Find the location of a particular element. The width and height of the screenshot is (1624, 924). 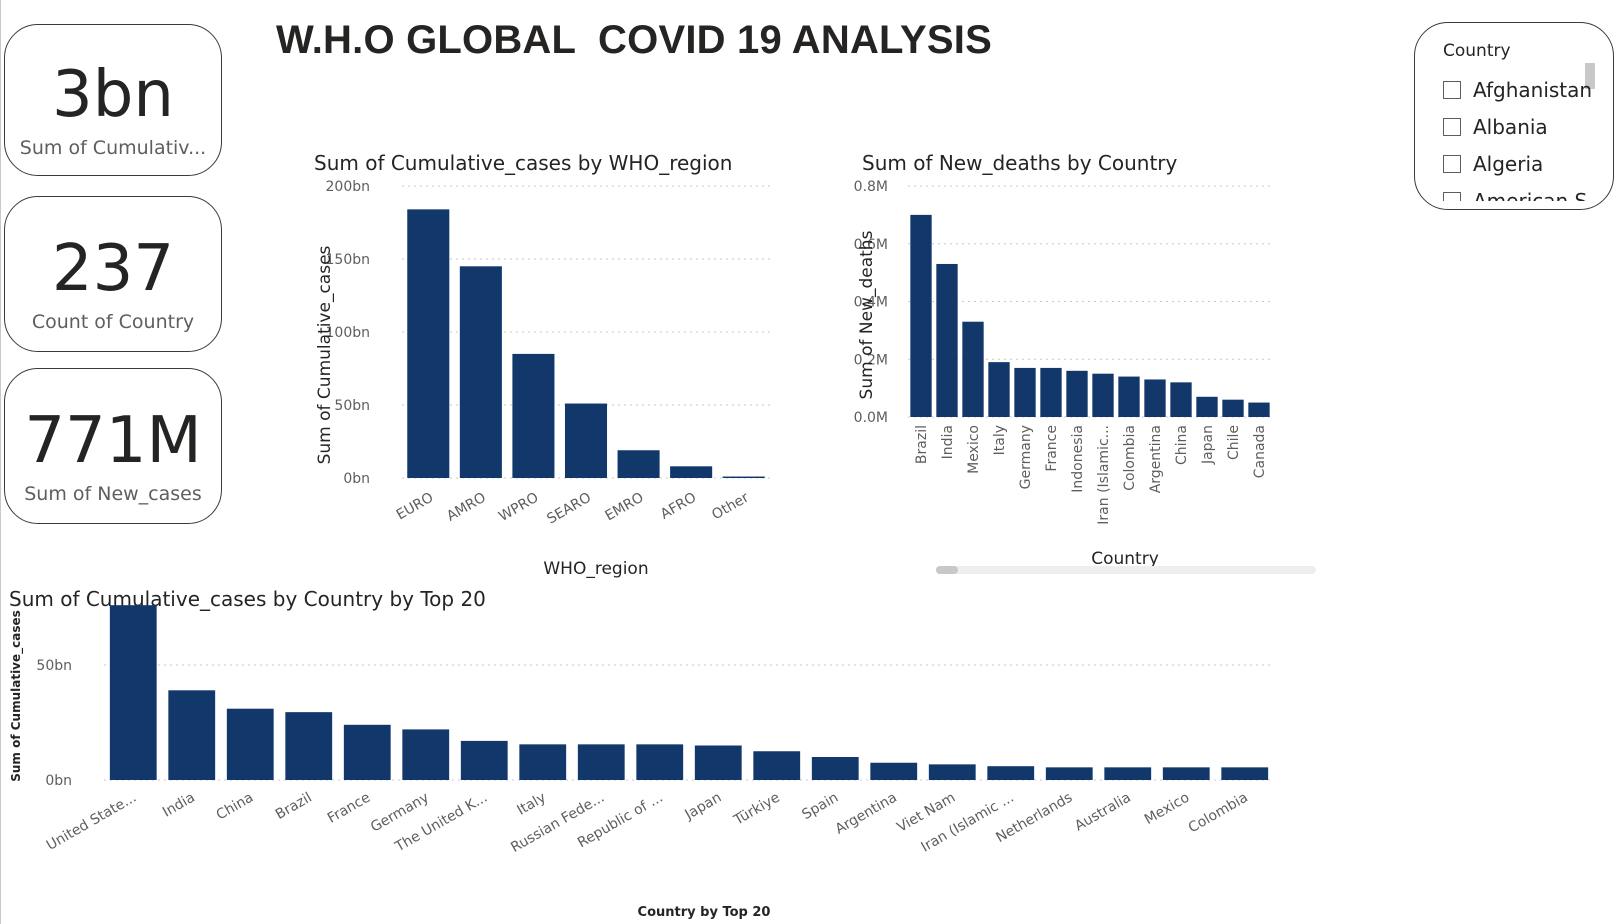

x-tick-label: Spain is located at coordinates (820, 806).